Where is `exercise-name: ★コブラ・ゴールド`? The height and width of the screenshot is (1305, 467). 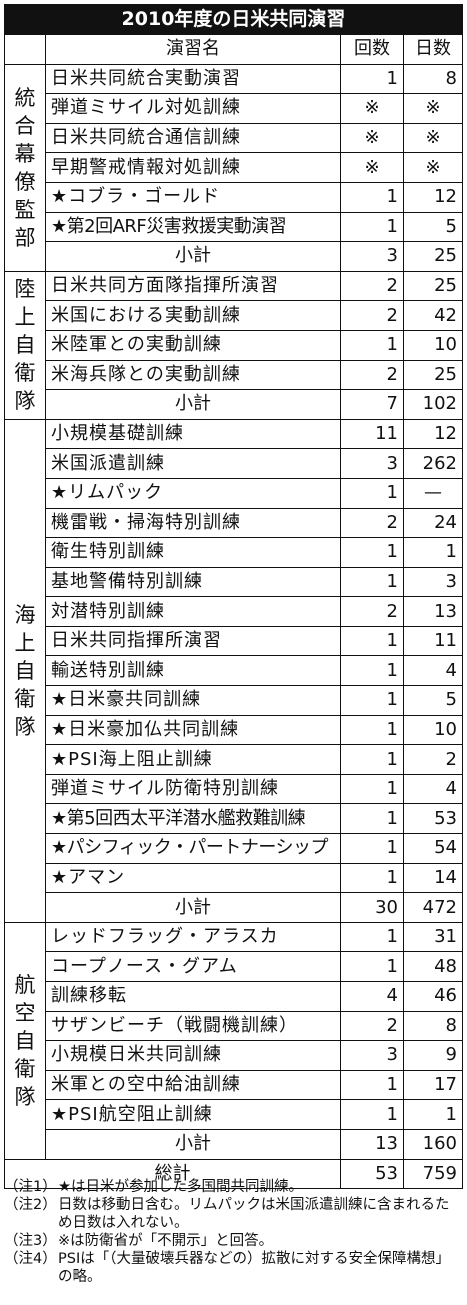
exercise-name: ★コブラ・ゴールド is located at coordinates (193, 197).